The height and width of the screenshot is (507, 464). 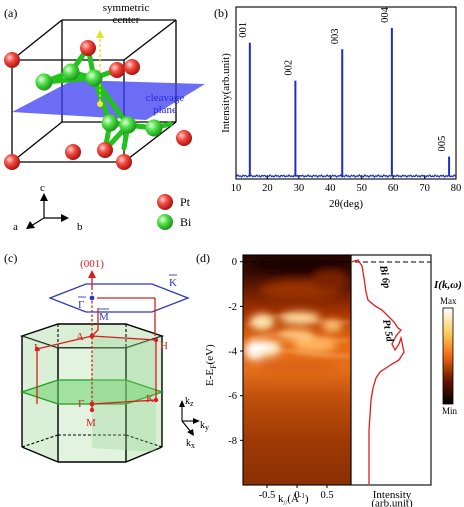 I want to click on point-l-label: L, so click(x=37, y=348).